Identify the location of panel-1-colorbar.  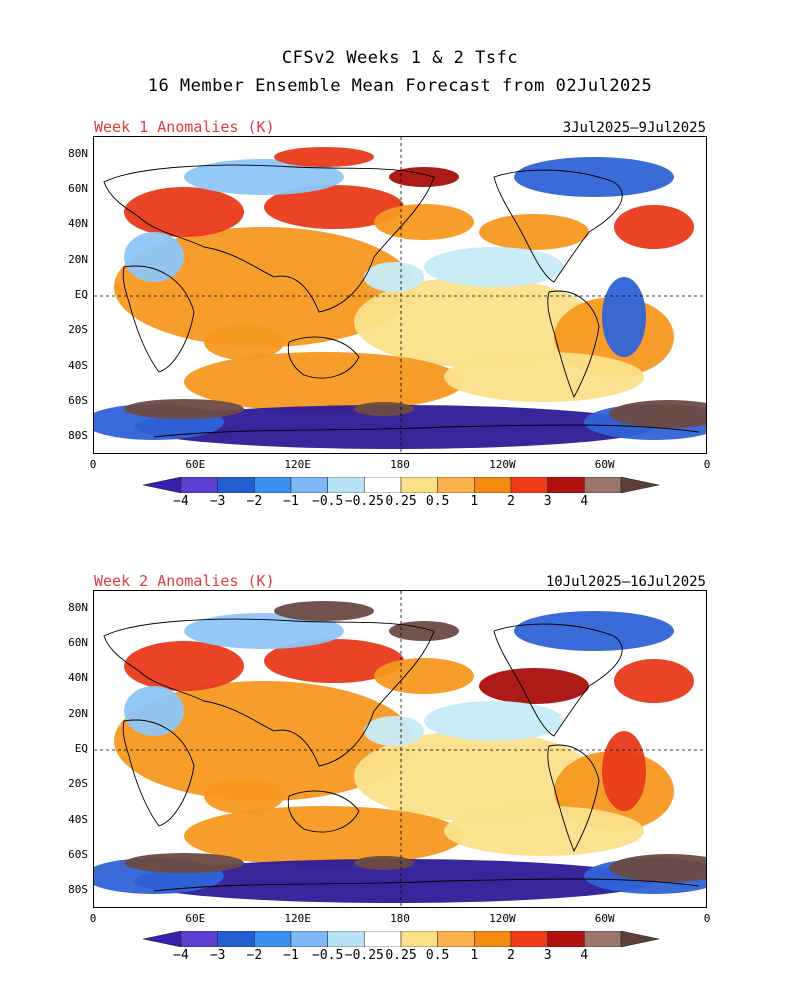
(401, 485).